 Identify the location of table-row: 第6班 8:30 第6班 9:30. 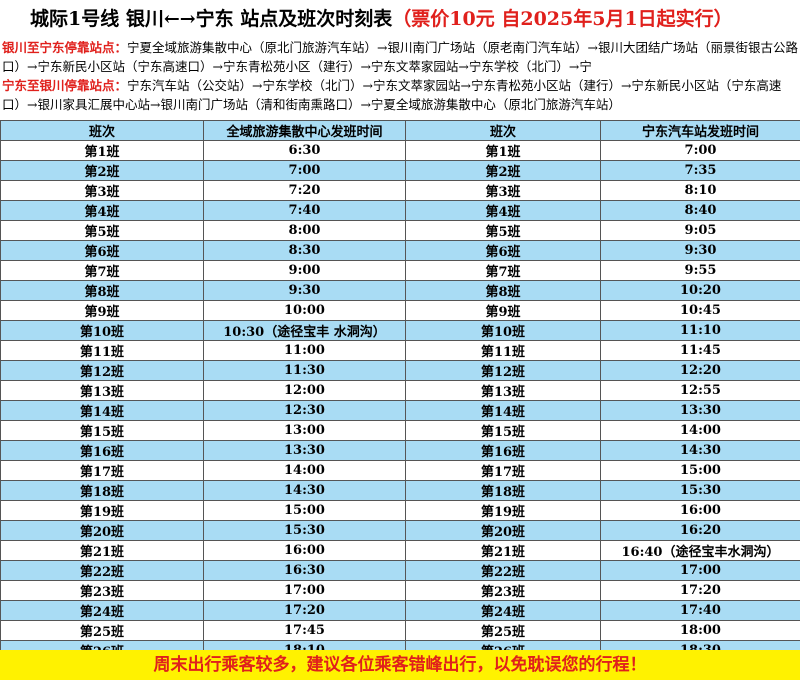
(400, 250).